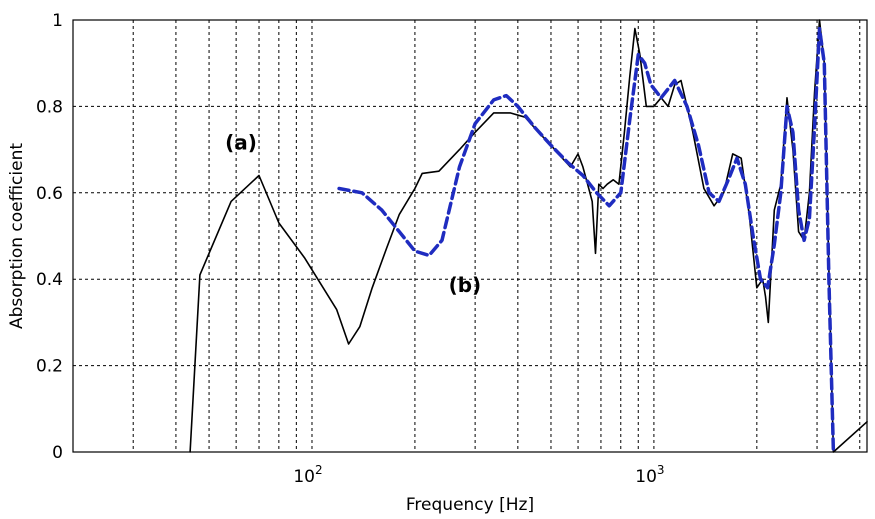 This screenshot has width=875, height=519. Describe the element at coordinates (49, 107) in the screenshot. I see `y-tick-label: 0.8` at that location.